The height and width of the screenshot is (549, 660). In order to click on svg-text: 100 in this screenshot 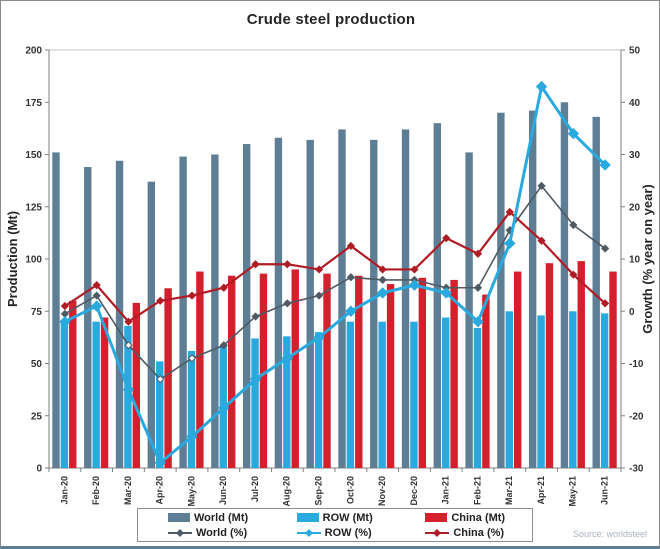, I will do `click(33, 260)`.